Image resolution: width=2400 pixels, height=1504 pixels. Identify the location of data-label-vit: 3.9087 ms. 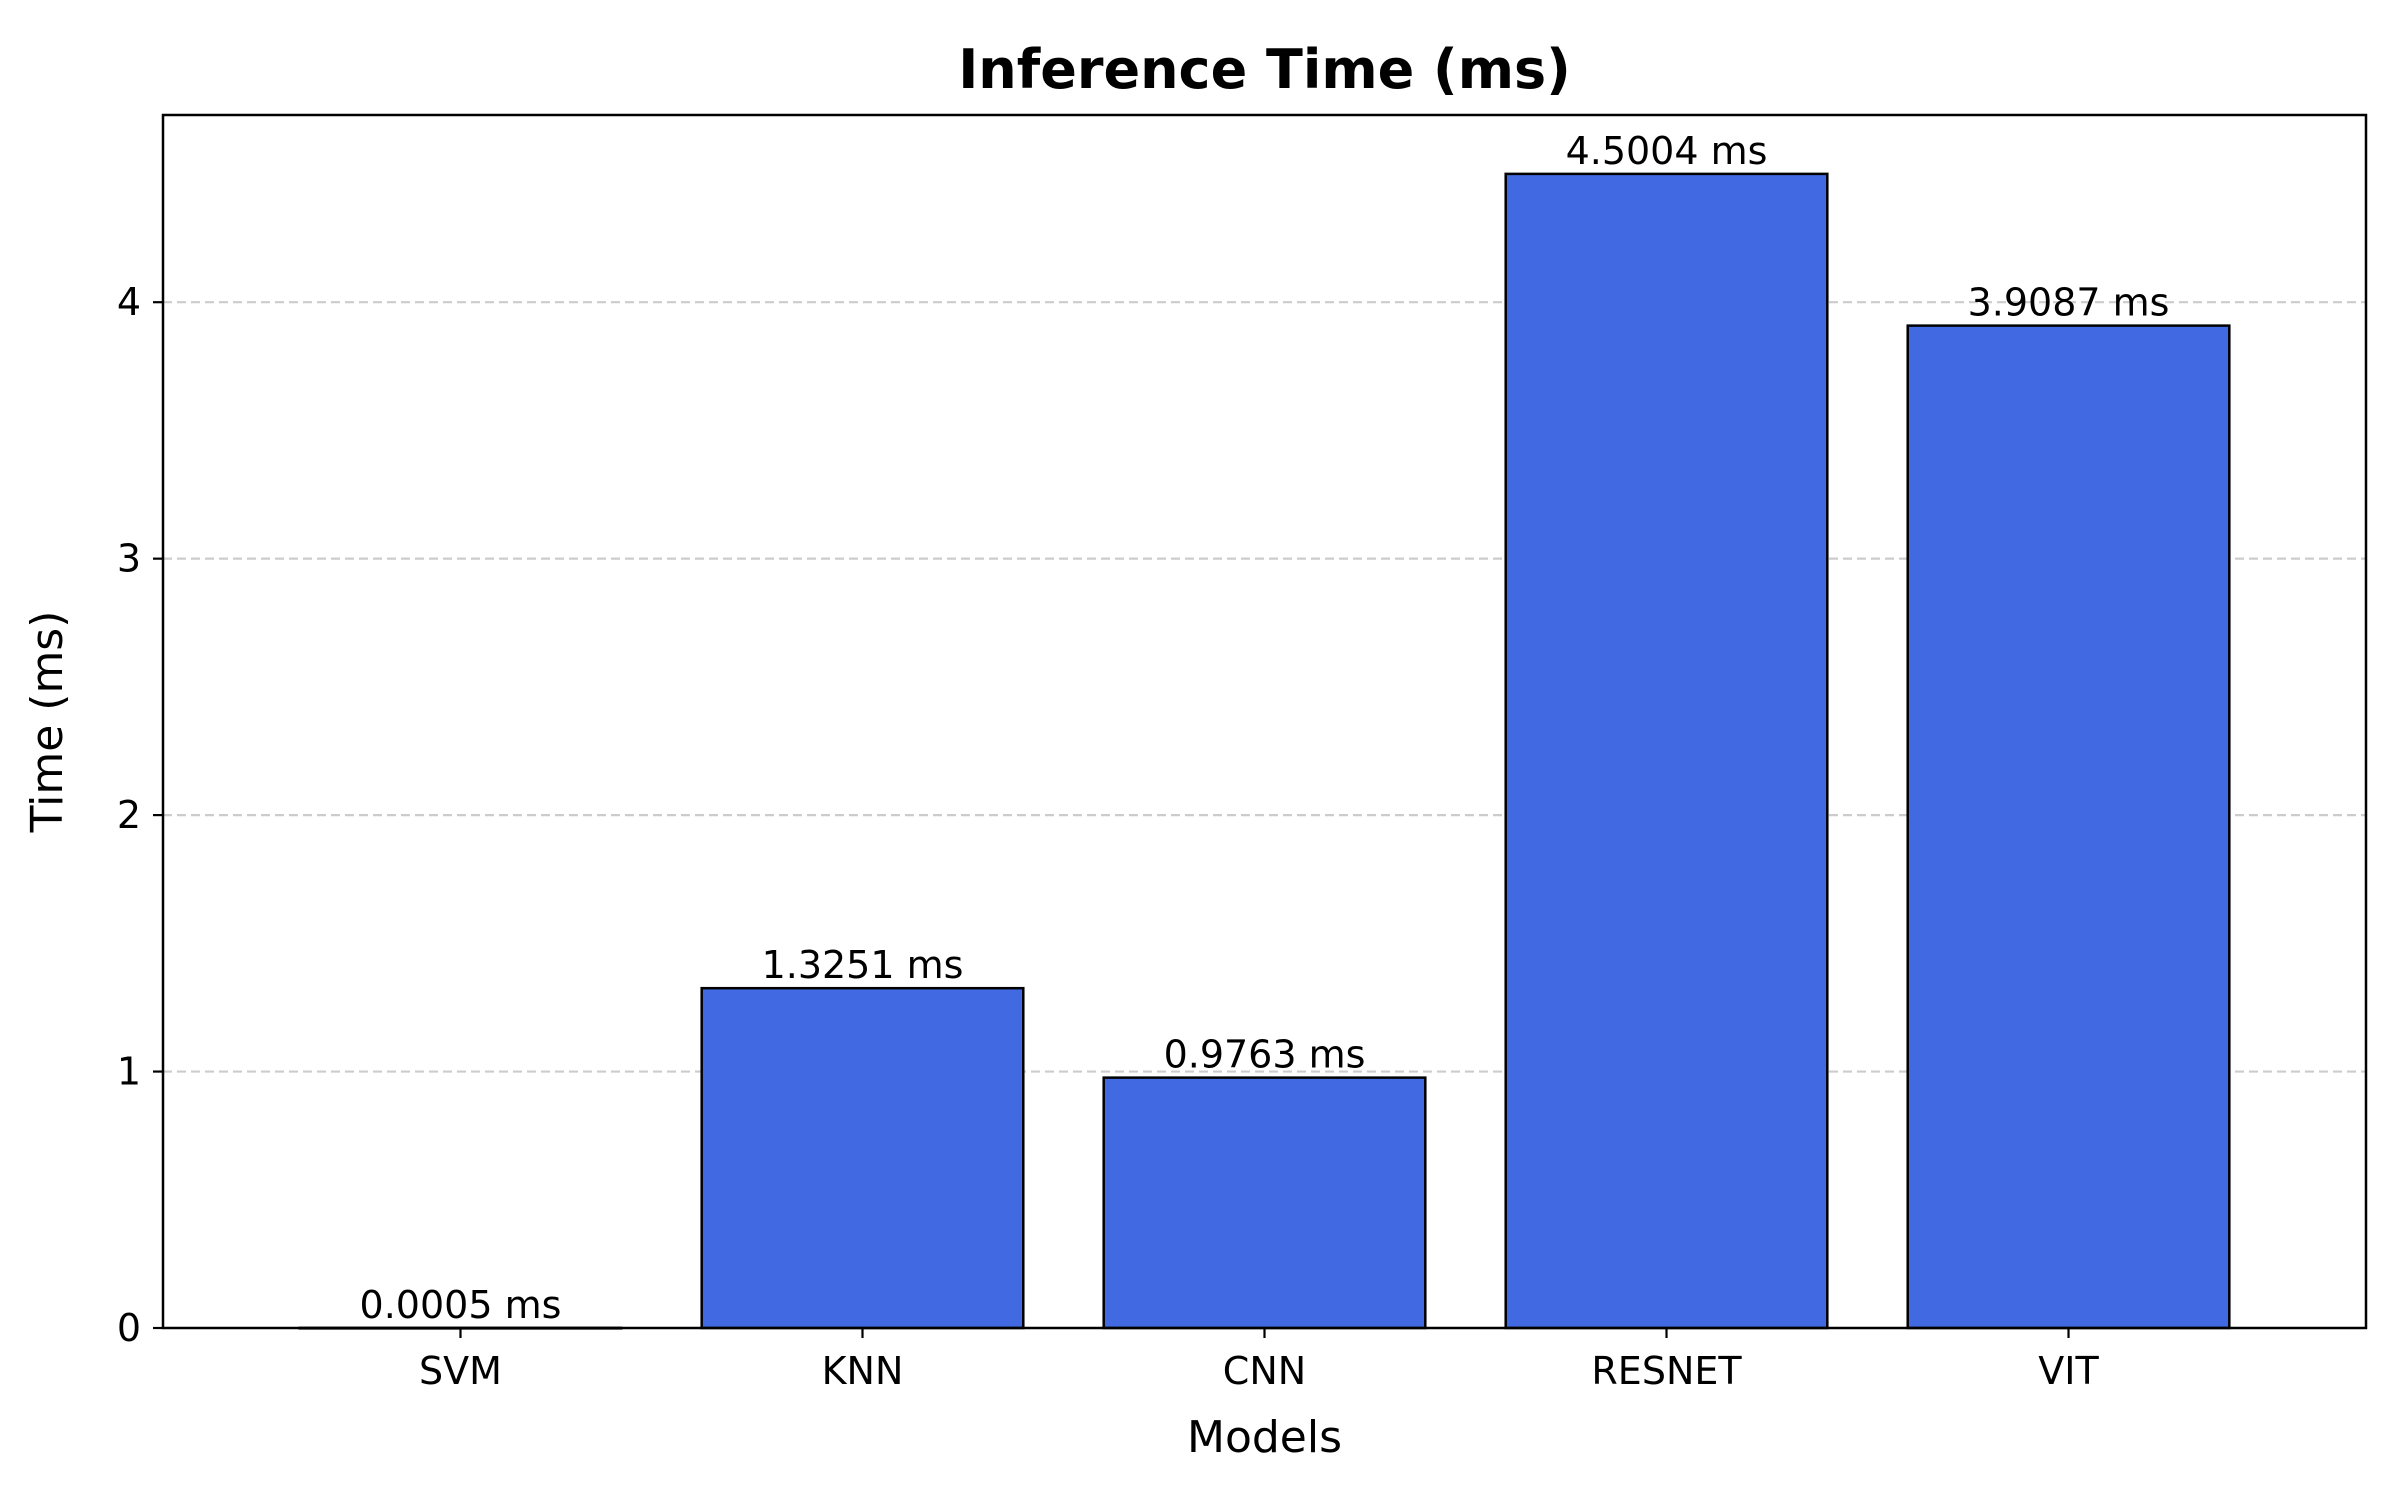
(2069, 303).